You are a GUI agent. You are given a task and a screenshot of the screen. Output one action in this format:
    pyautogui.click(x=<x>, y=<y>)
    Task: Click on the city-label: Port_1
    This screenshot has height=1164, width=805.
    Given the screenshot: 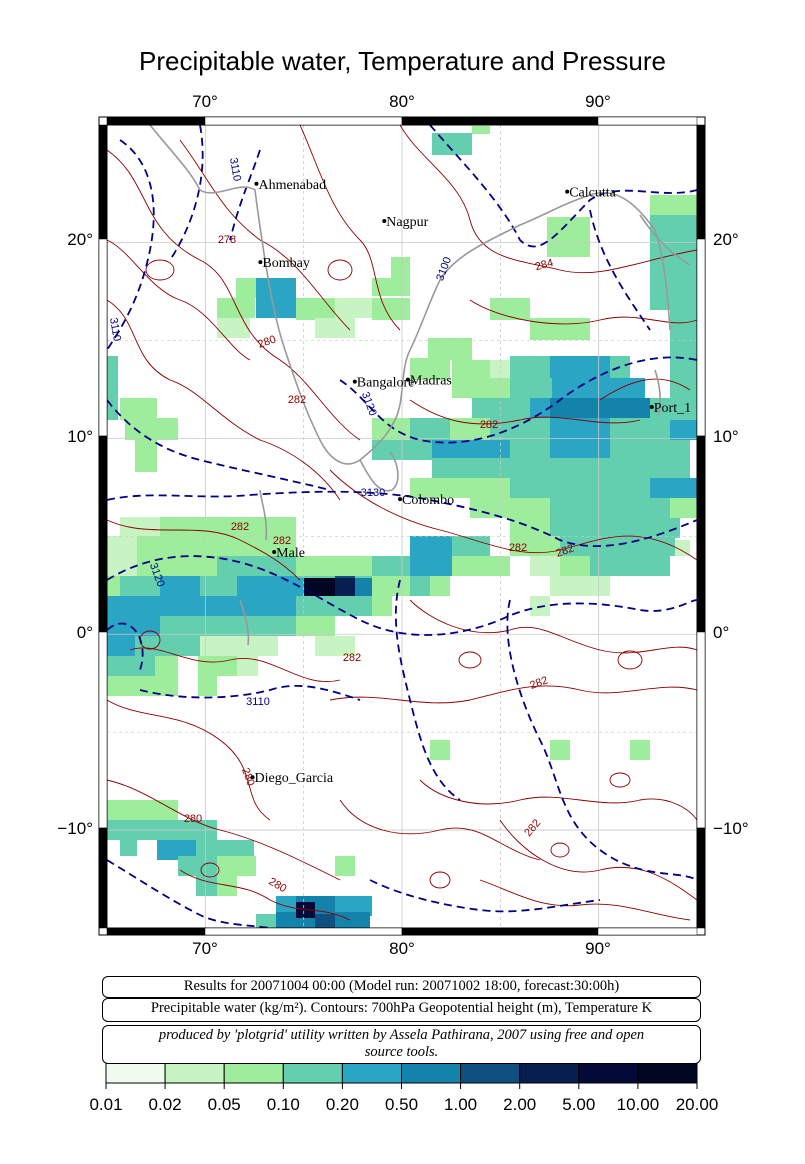 What is the action you would take?
    pyautogui.click(x=672, y=408)
    